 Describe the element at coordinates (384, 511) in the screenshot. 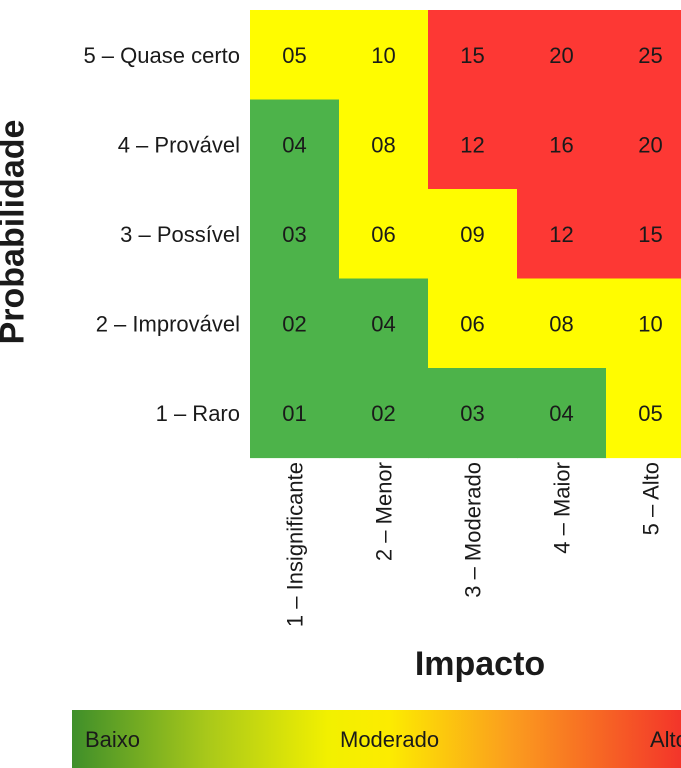

I see `x-tick-label: 2 – Menor` at that location.